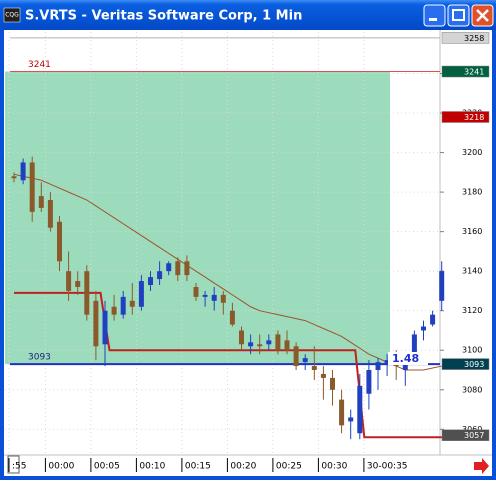 Image resolution: width=496 pixels, height=484 pixels. What do you see at coordinates (474, 38) in the screenshot?
I see `price-box-label: 3258` at bounding box center [474, 38].